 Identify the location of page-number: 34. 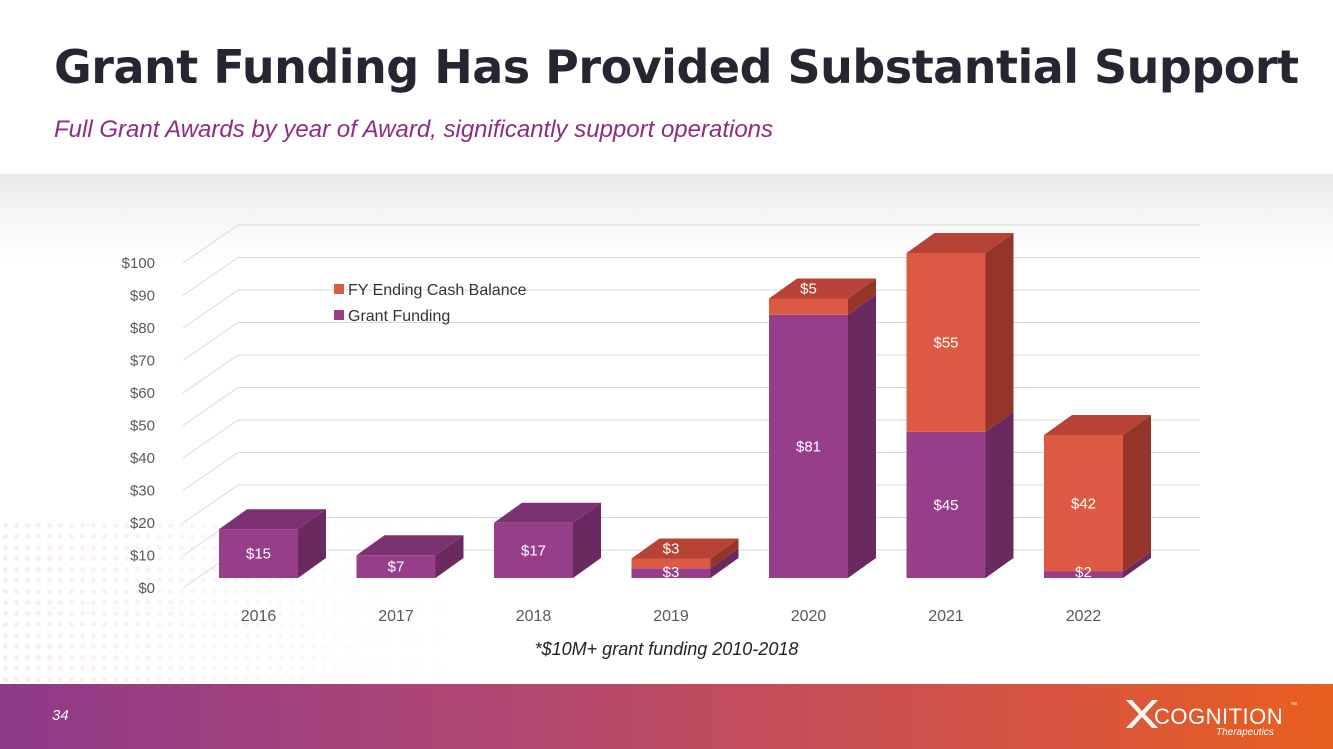
(60, 715).